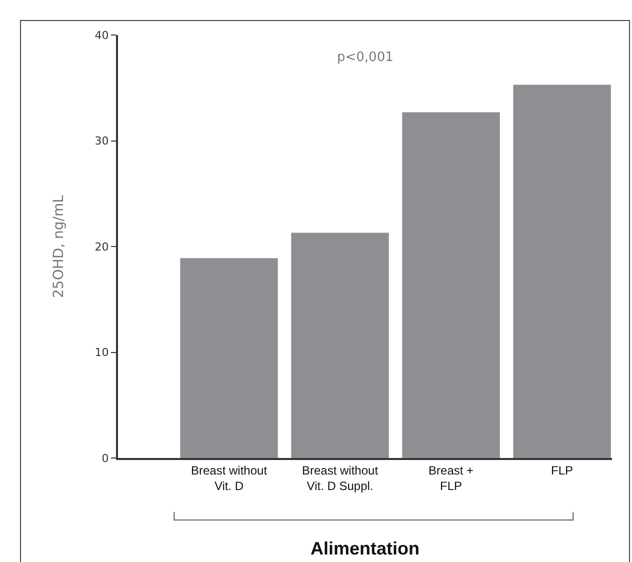  I want to click on annotation: p<0,001, so click(365, 57).